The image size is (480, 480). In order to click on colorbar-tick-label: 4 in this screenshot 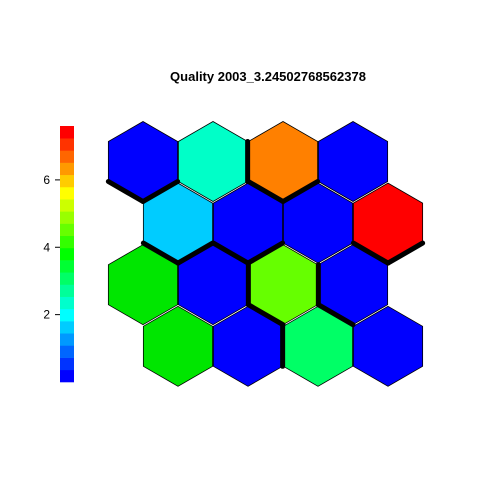, I will do `click(46, 247)`.